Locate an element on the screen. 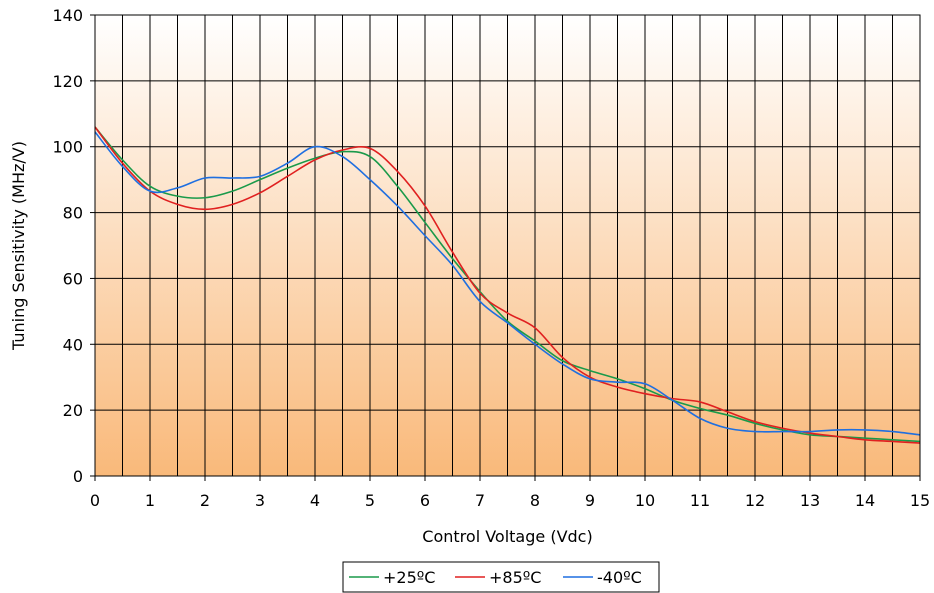  x-tick-label: 9 is located at coordinates (590, 500).